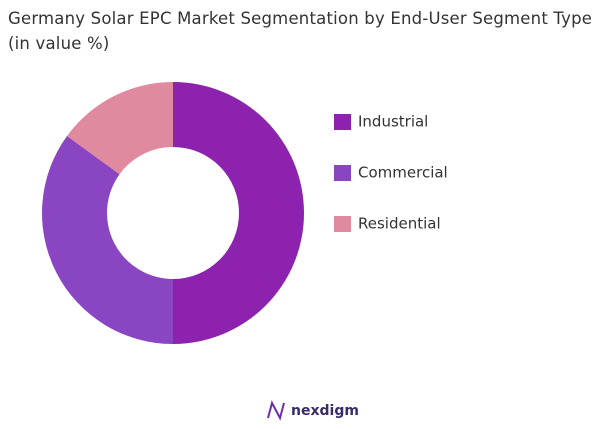  I want to click on legend-label: Industrial, so click(393, 122).